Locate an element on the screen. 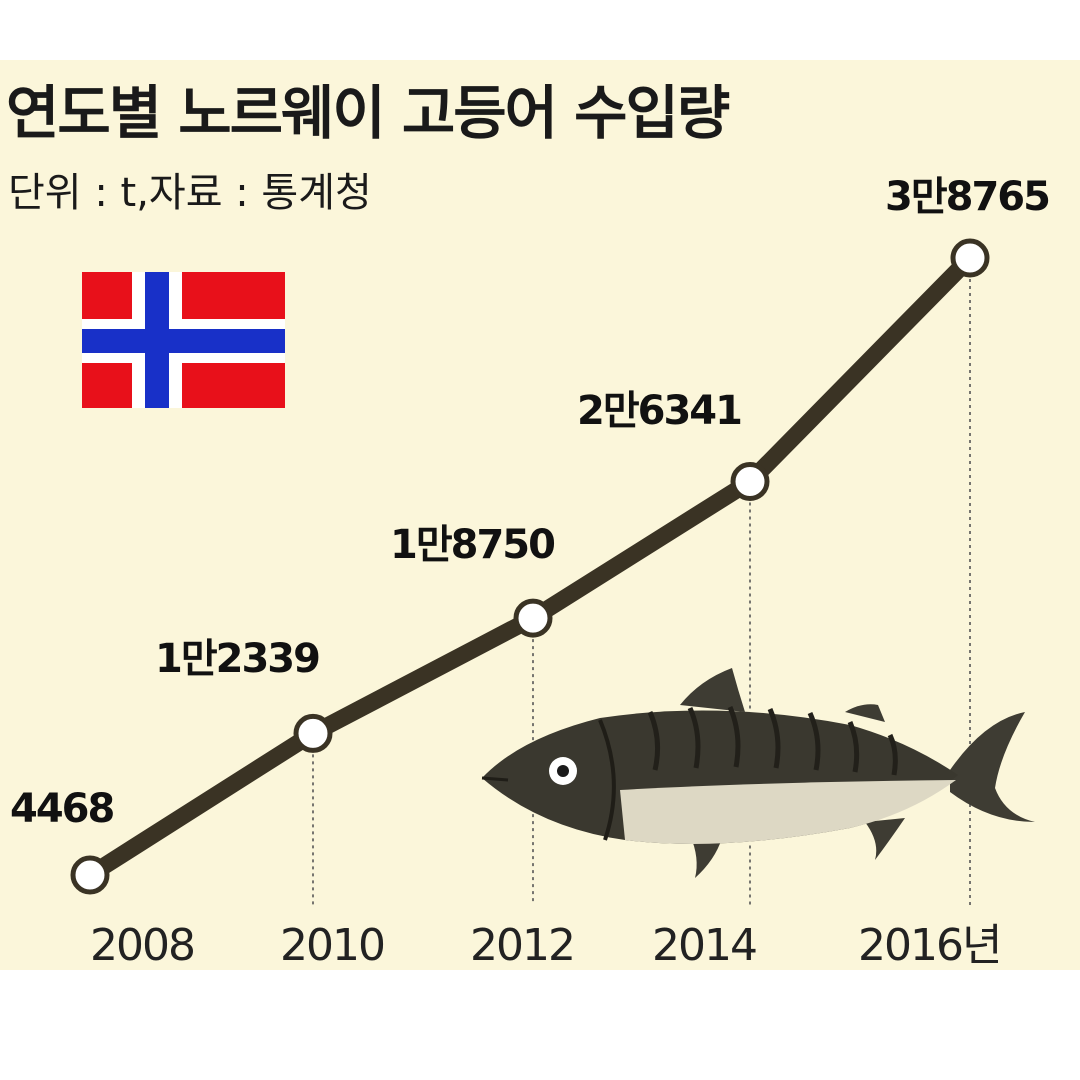 This screenshot has height=1080, width=1080. x-tick-label: 2010 is located at coordinates (332, 945).